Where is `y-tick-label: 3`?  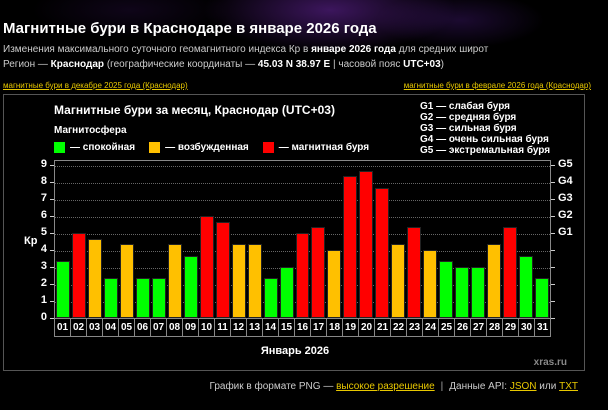 y-tick-label: 3 is located at coordinates (43, 266).